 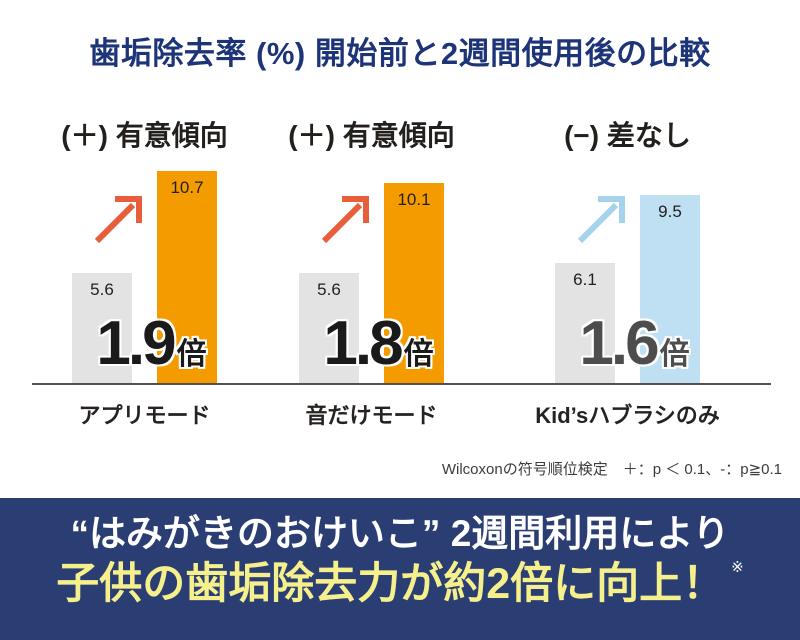 What do you see at coordinates (627, 264) in the screenshot?
I see `bar-group: (−) 差なし 6.1 9.5 1.6 倍 Kid’sハブラシのみ` at bounding box center [627, 264].